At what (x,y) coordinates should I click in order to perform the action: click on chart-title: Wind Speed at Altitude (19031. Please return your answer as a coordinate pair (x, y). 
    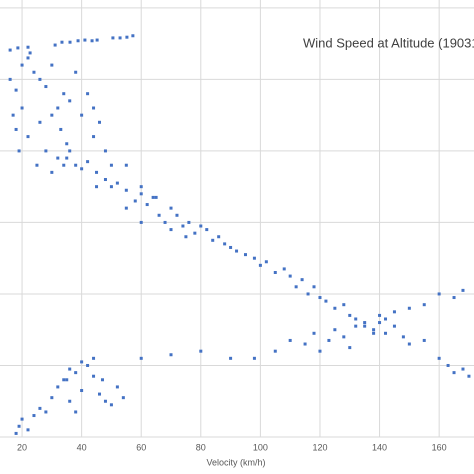
    Looking at the image, I should click on (388, 42).